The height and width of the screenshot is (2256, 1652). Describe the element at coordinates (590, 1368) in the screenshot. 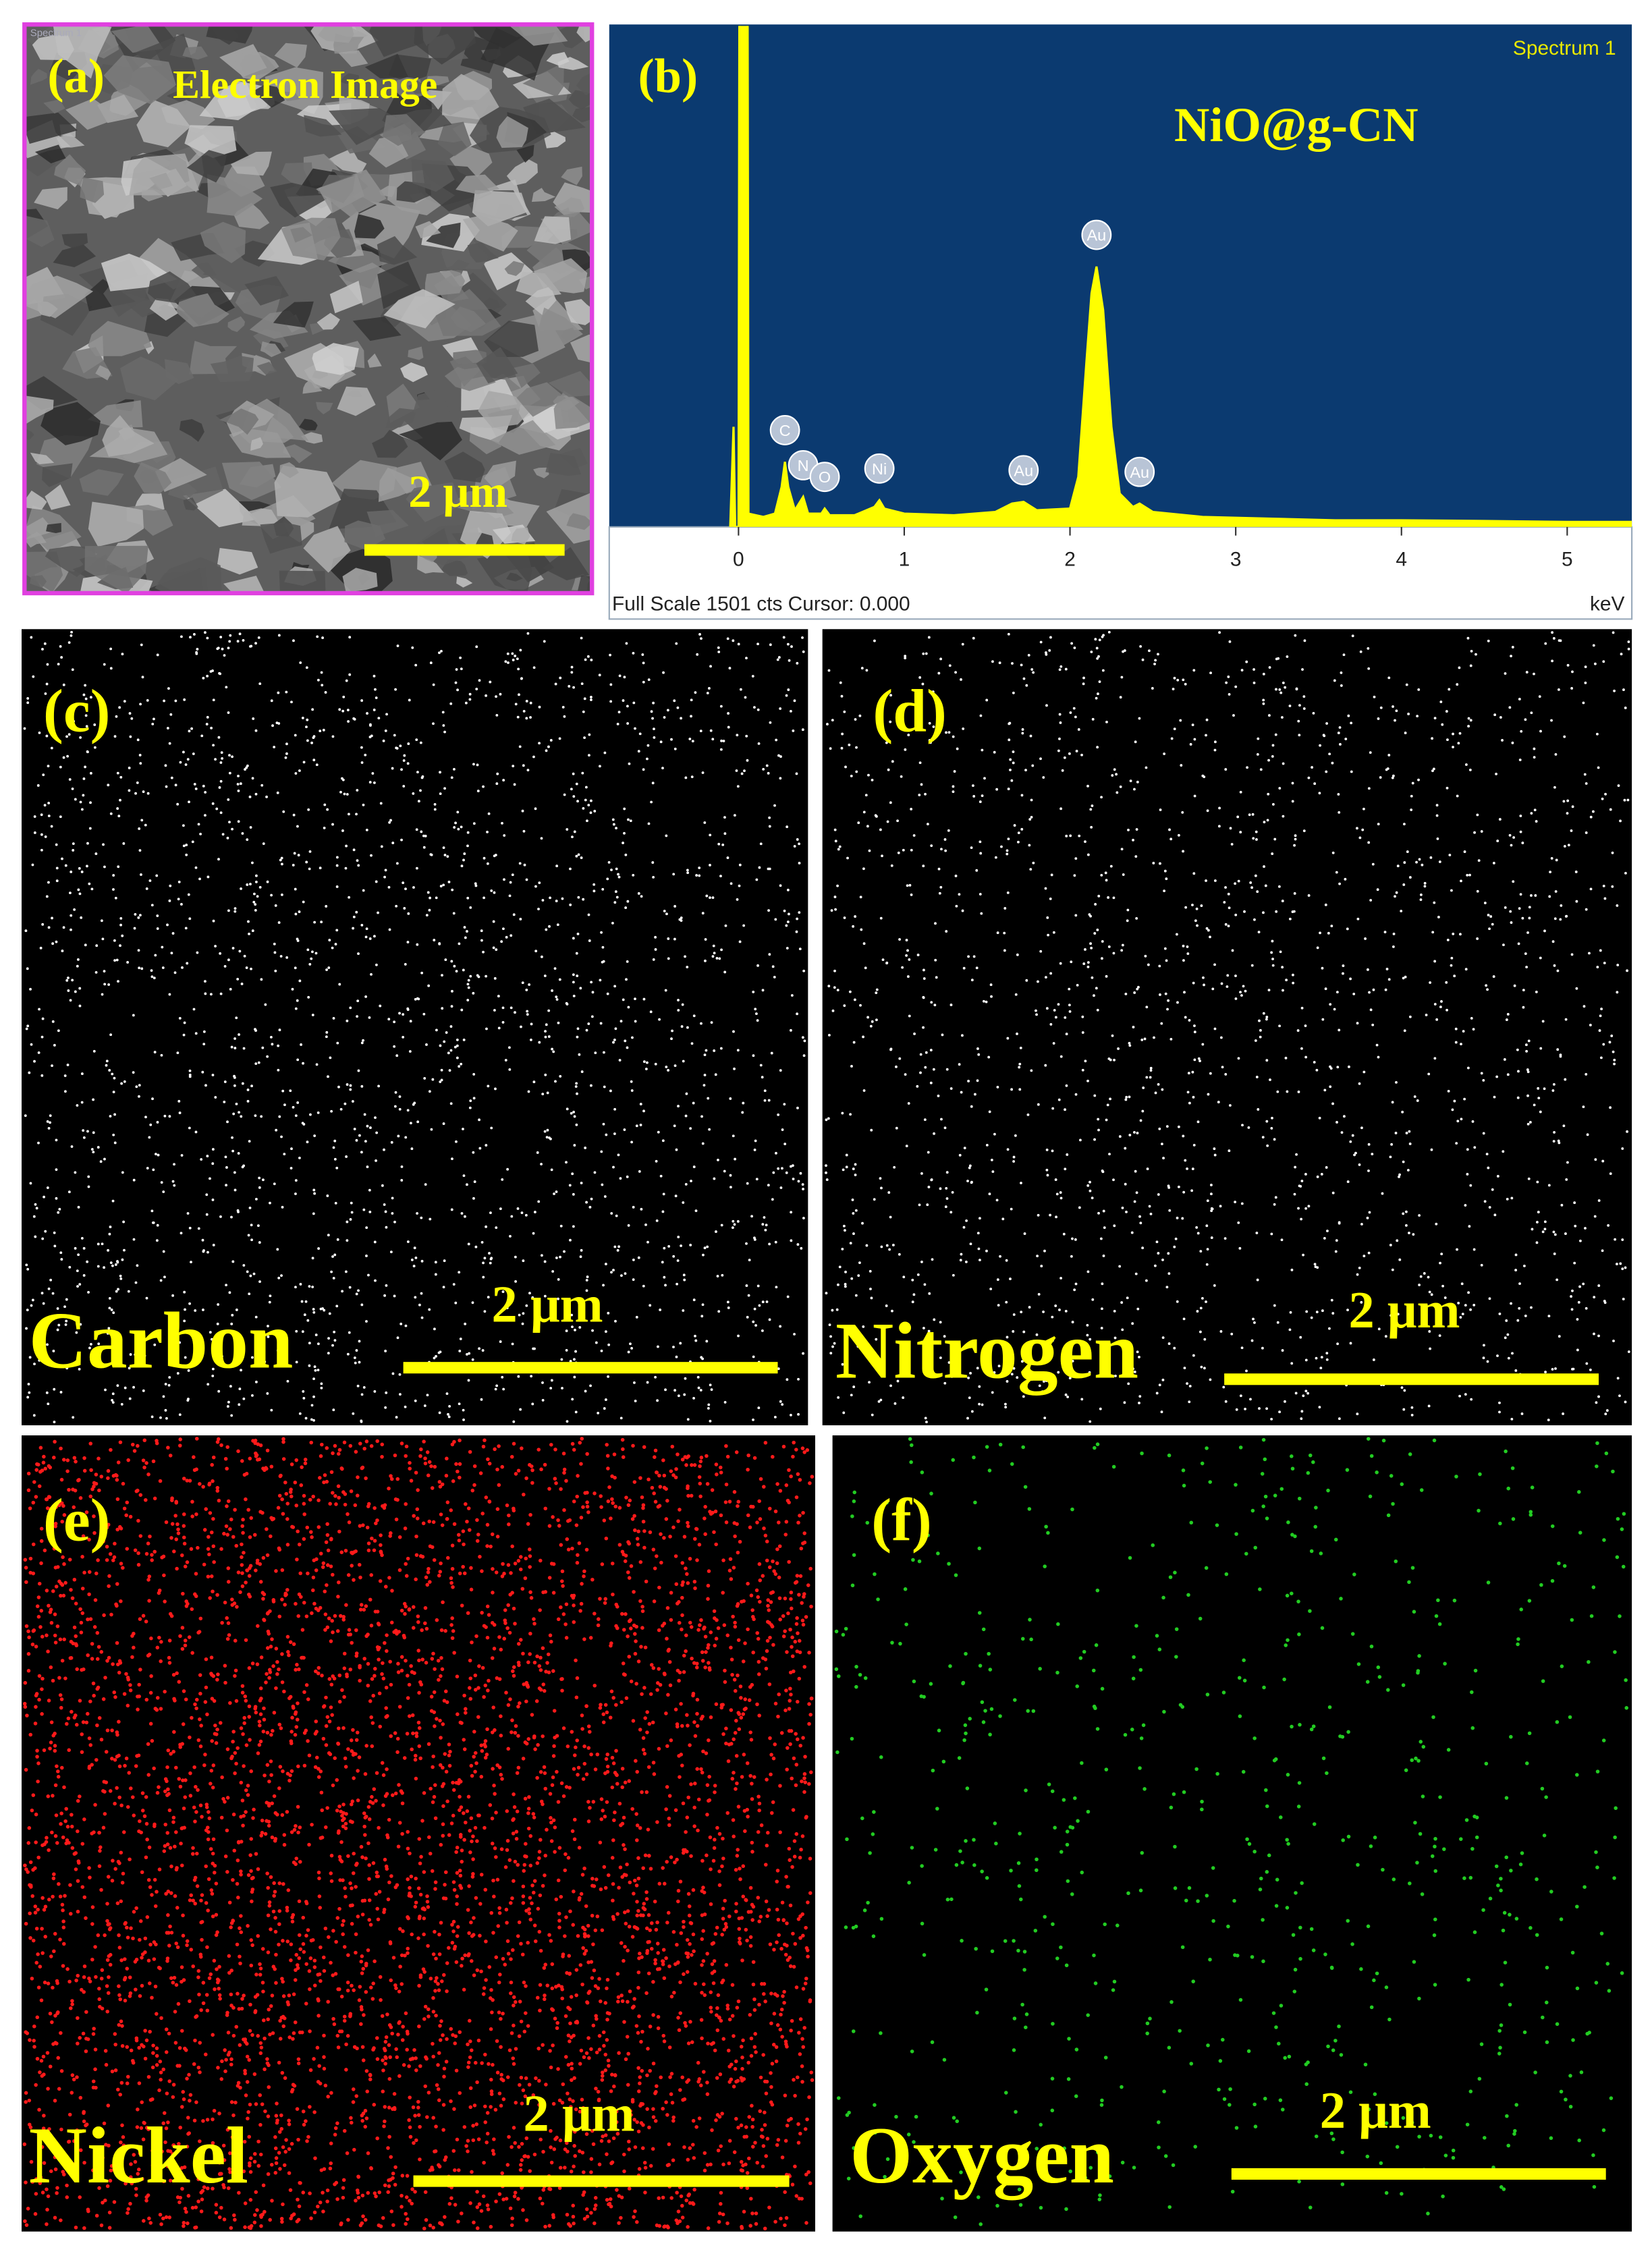

I see `scale-bar` at that location.